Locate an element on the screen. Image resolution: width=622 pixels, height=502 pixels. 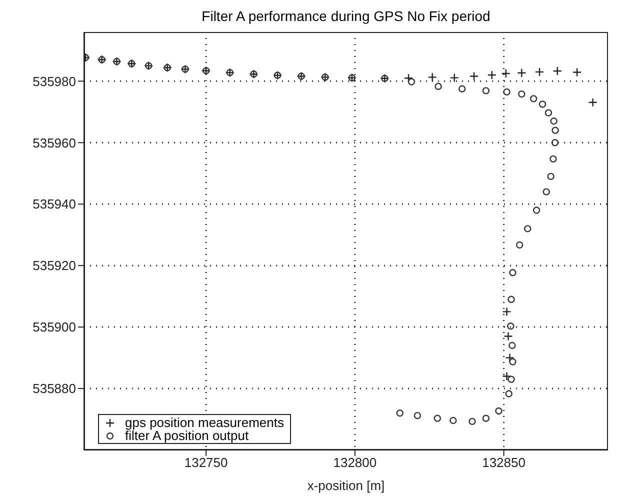
y-tick-label: 535940 is located at coordinates (54, 204).